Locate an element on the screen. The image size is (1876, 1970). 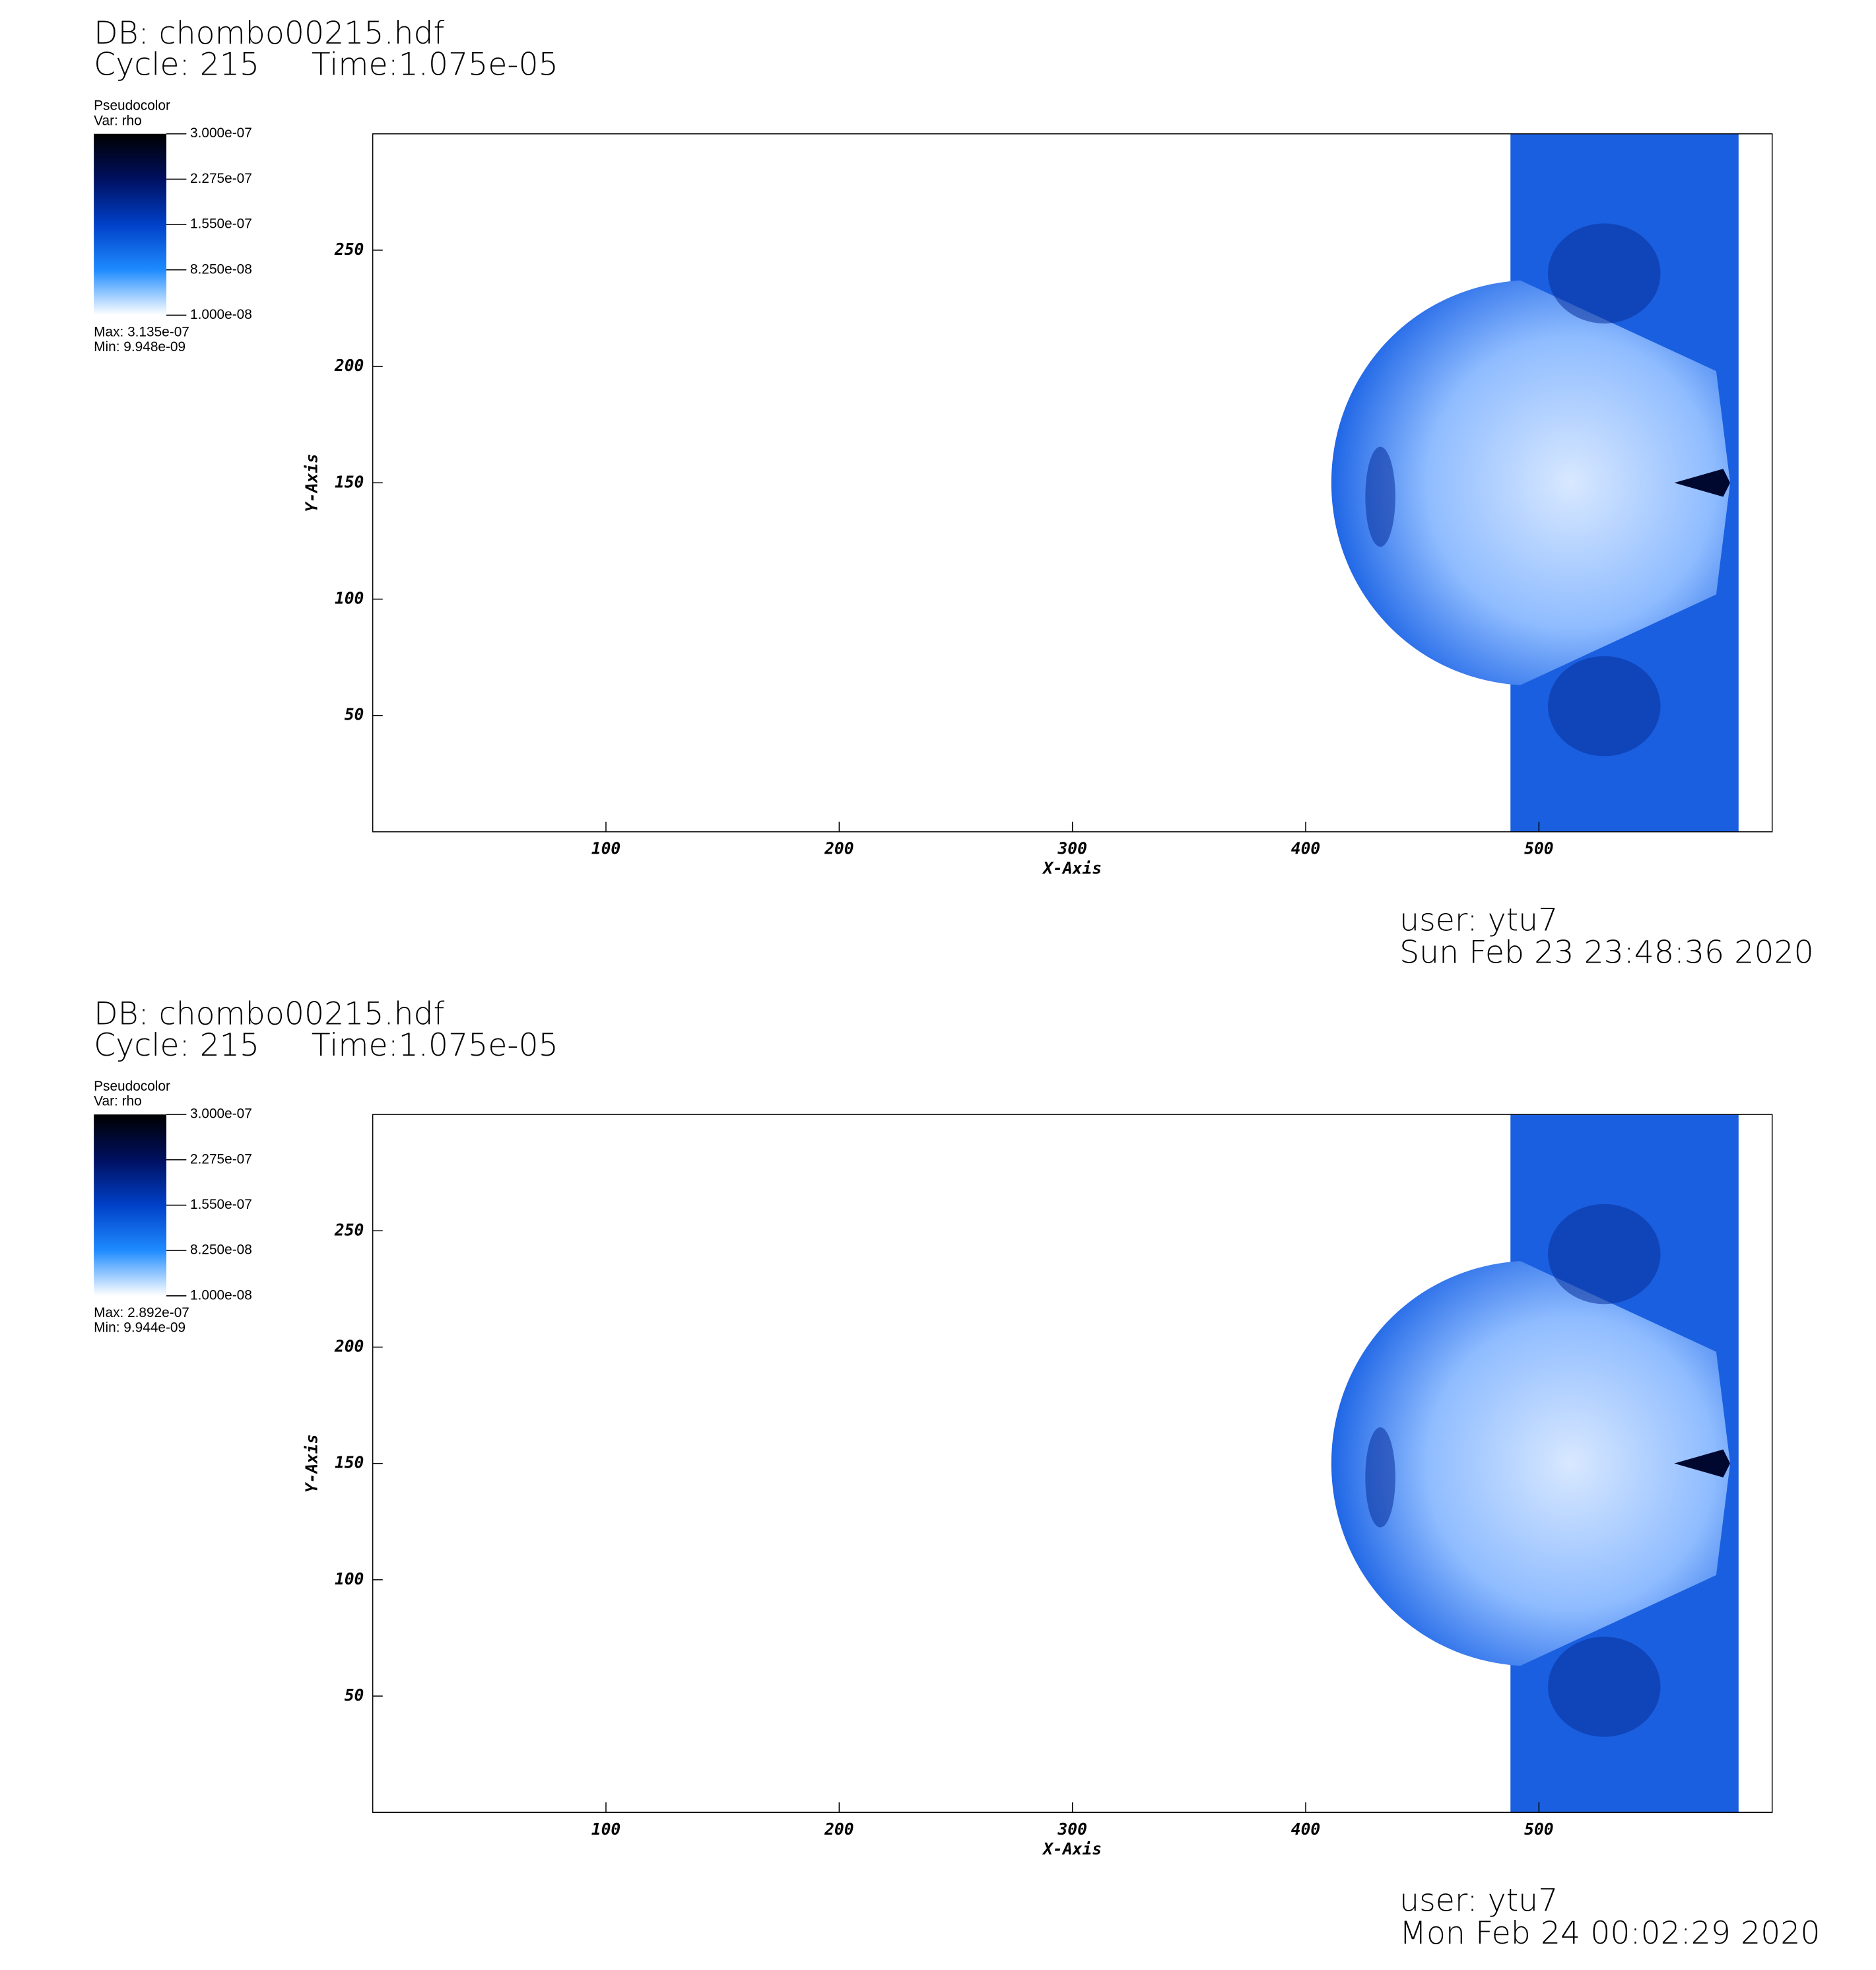
date: Sun Feb 23 23:48:36 2020 is located at coordinates (1606, 953).